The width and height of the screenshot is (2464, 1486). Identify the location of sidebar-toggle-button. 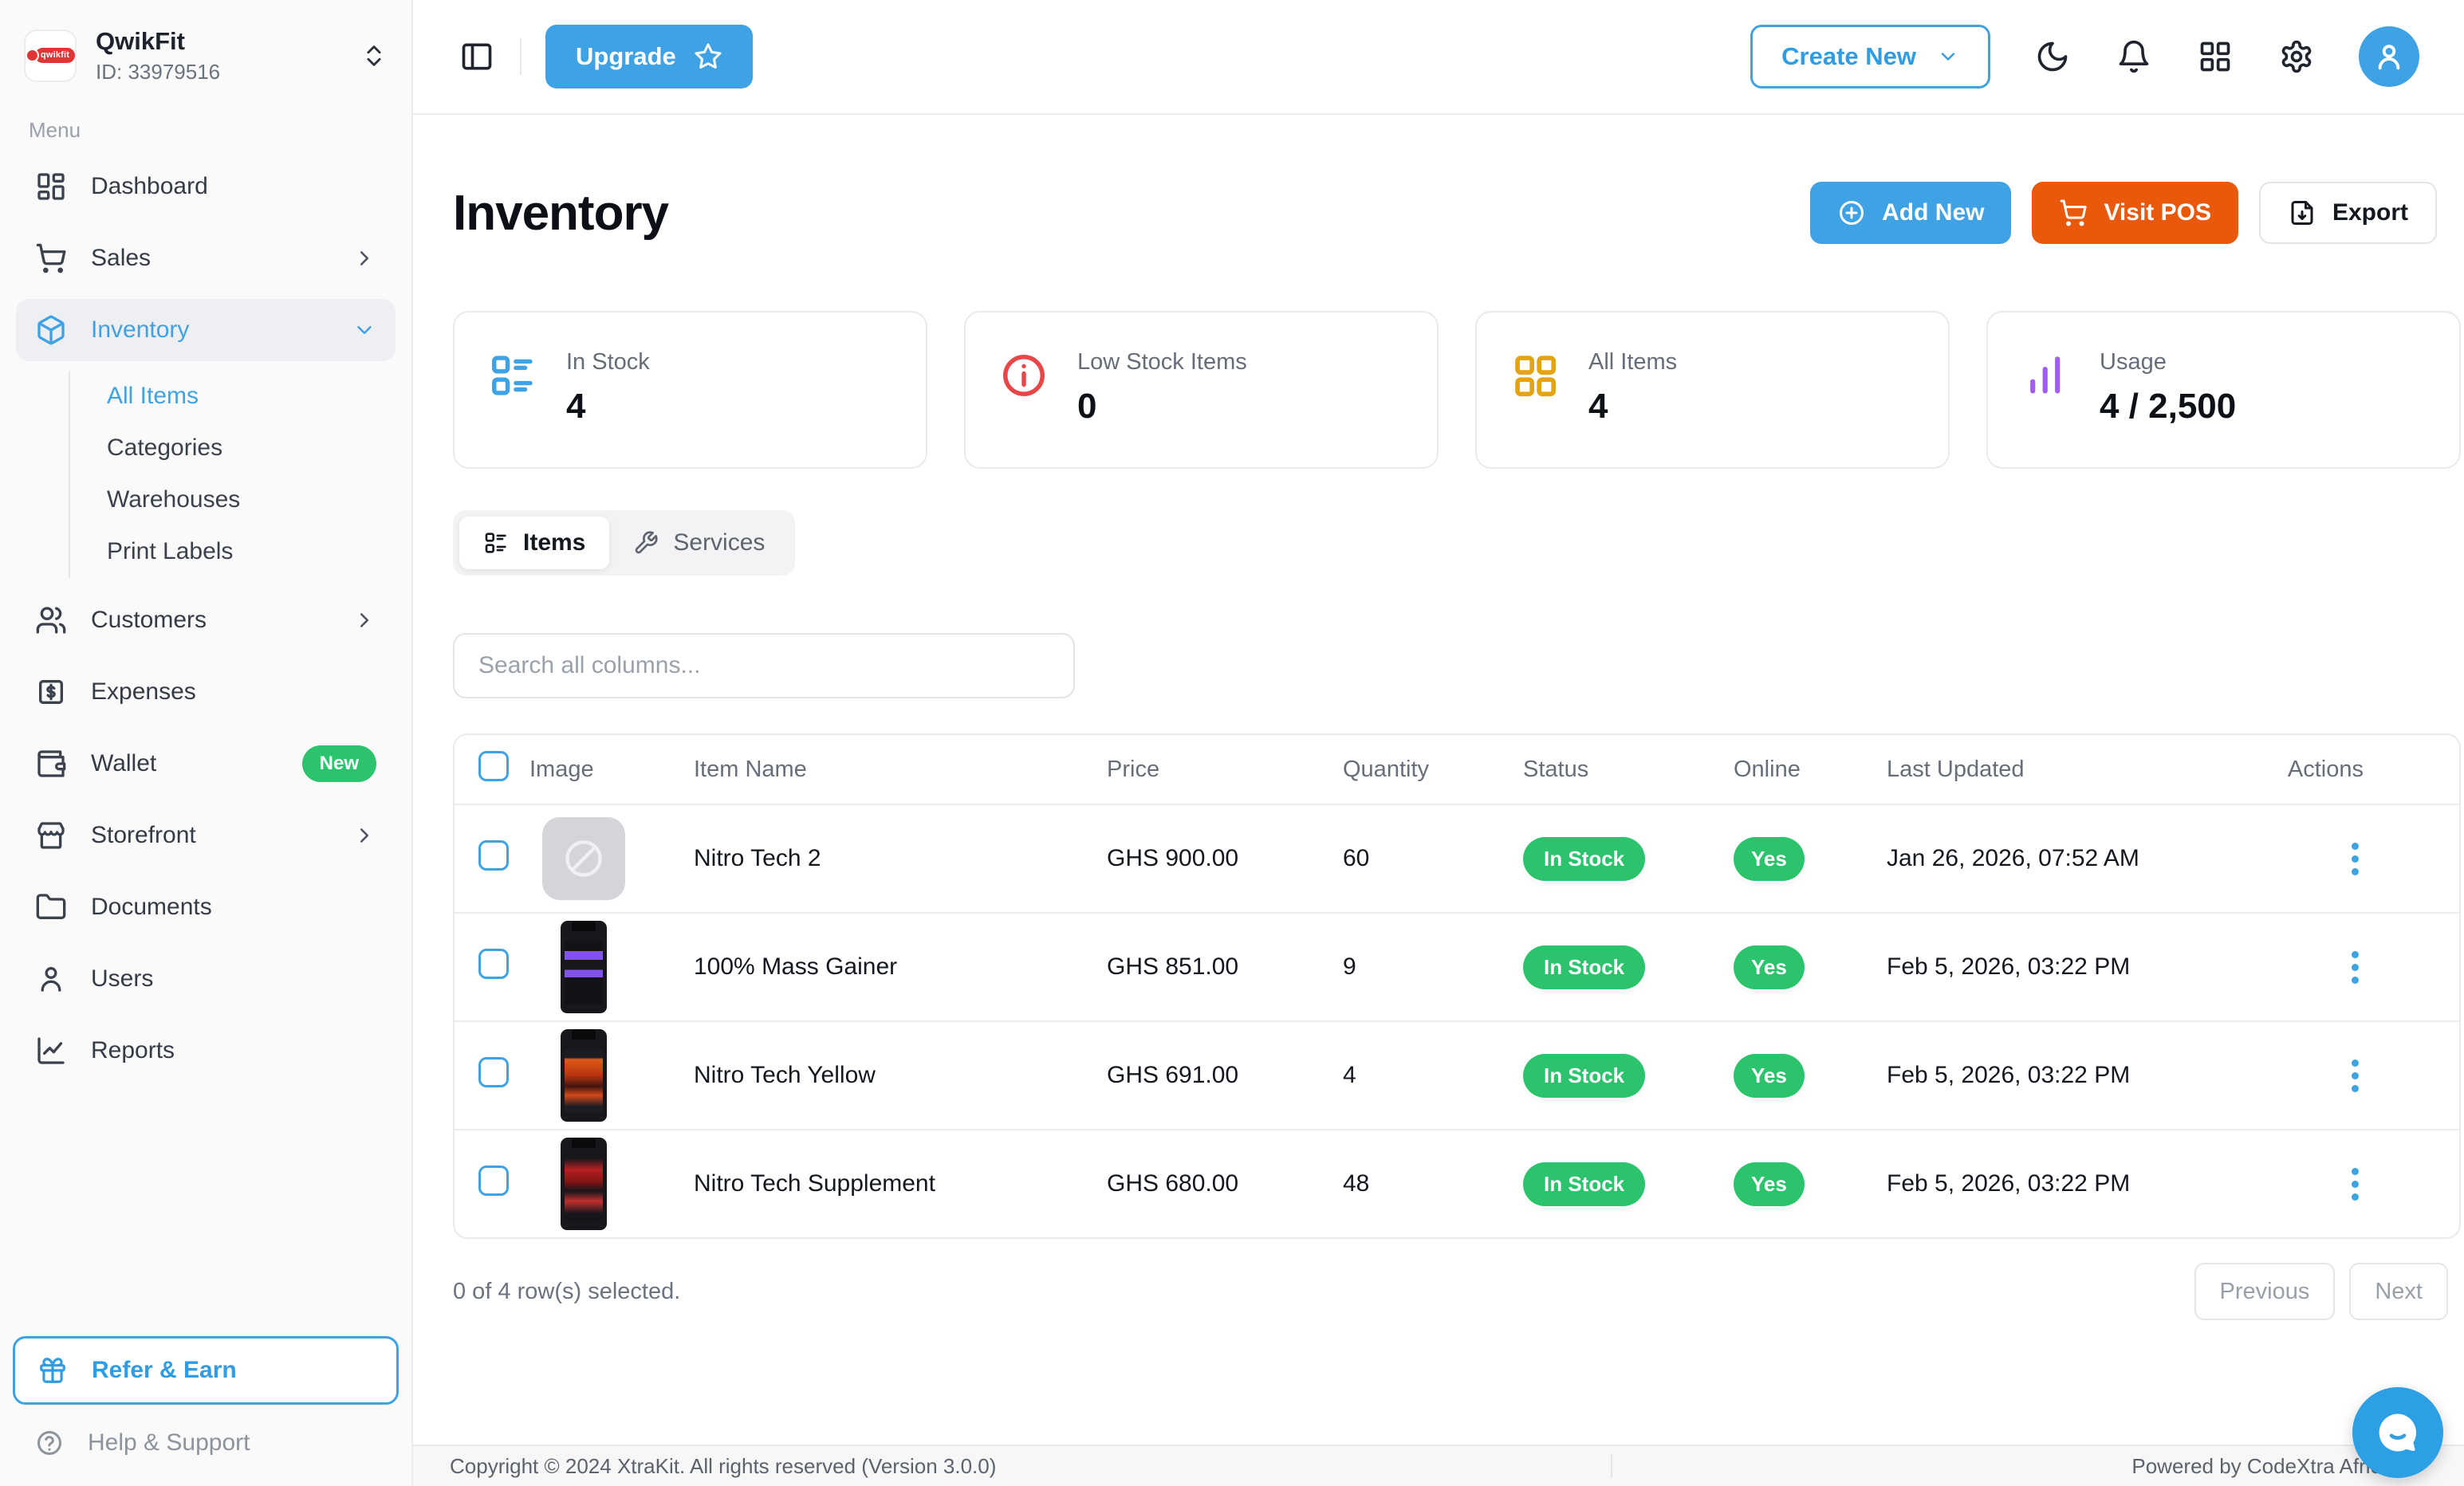
(477, 56).